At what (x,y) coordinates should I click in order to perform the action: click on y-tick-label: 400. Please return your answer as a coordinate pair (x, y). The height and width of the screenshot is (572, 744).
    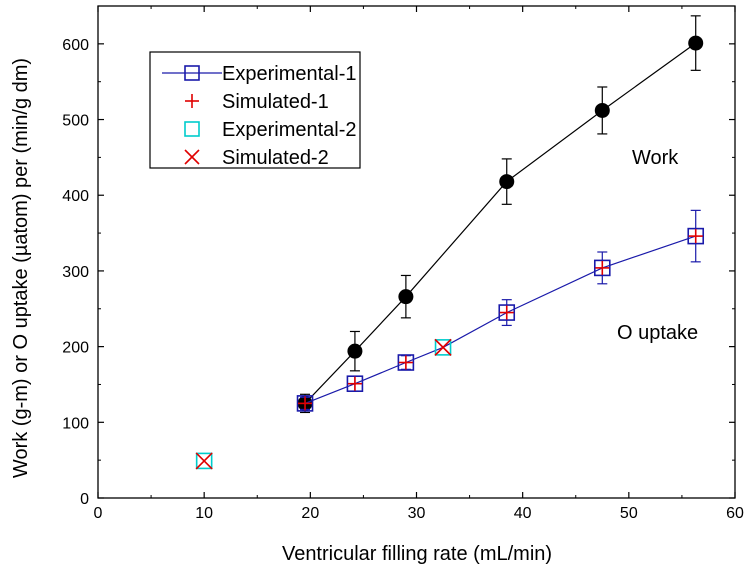
    Looking at the image, I should click on (75, 196).